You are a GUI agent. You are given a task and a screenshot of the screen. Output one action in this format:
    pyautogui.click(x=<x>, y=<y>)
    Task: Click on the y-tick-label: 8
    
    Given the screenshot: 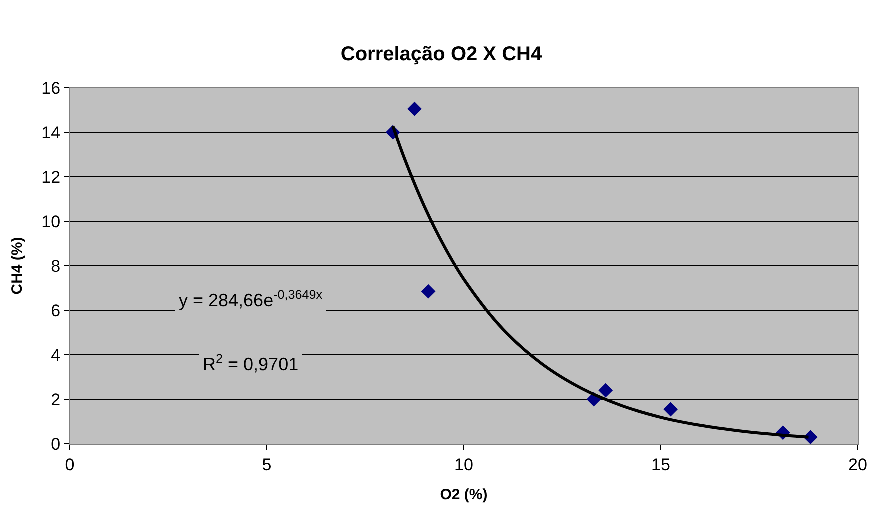 What is the action you would take?
    pyautogui.click(x=56, y=266)
    